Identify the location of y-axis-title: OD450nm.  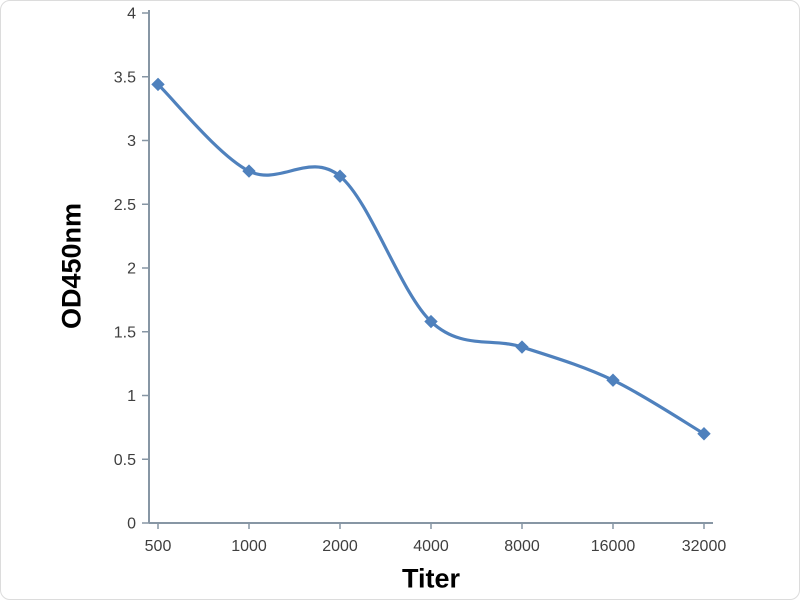
(71, 266).